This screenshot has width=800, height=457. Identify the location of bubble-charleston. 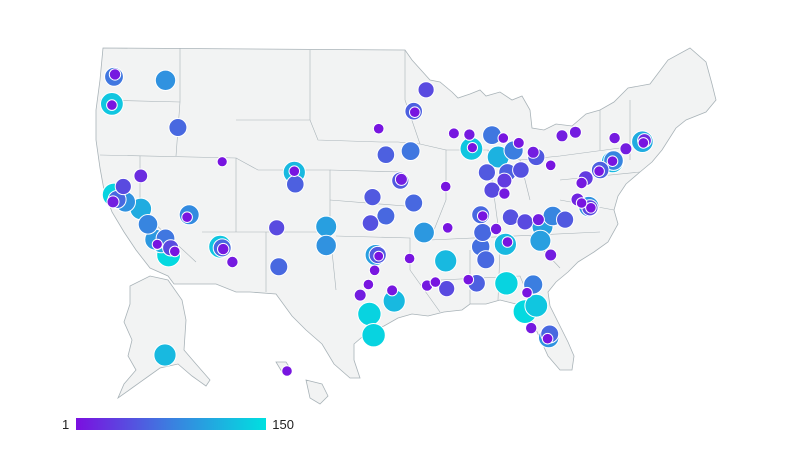
(551, 255).